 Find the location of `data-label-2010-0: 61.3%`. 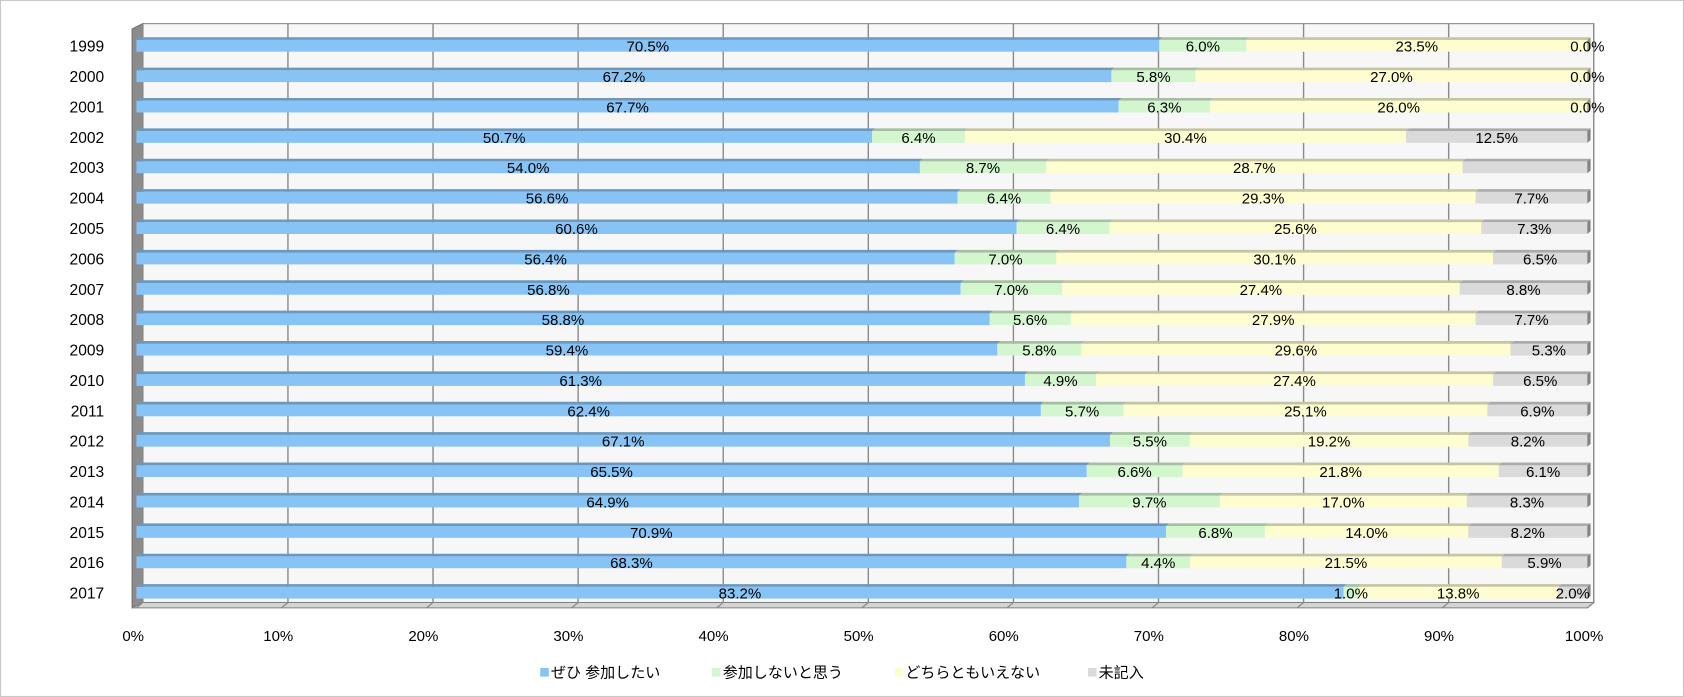

data-label-2010-0: 61.3% is located at coordinates (580, 381).